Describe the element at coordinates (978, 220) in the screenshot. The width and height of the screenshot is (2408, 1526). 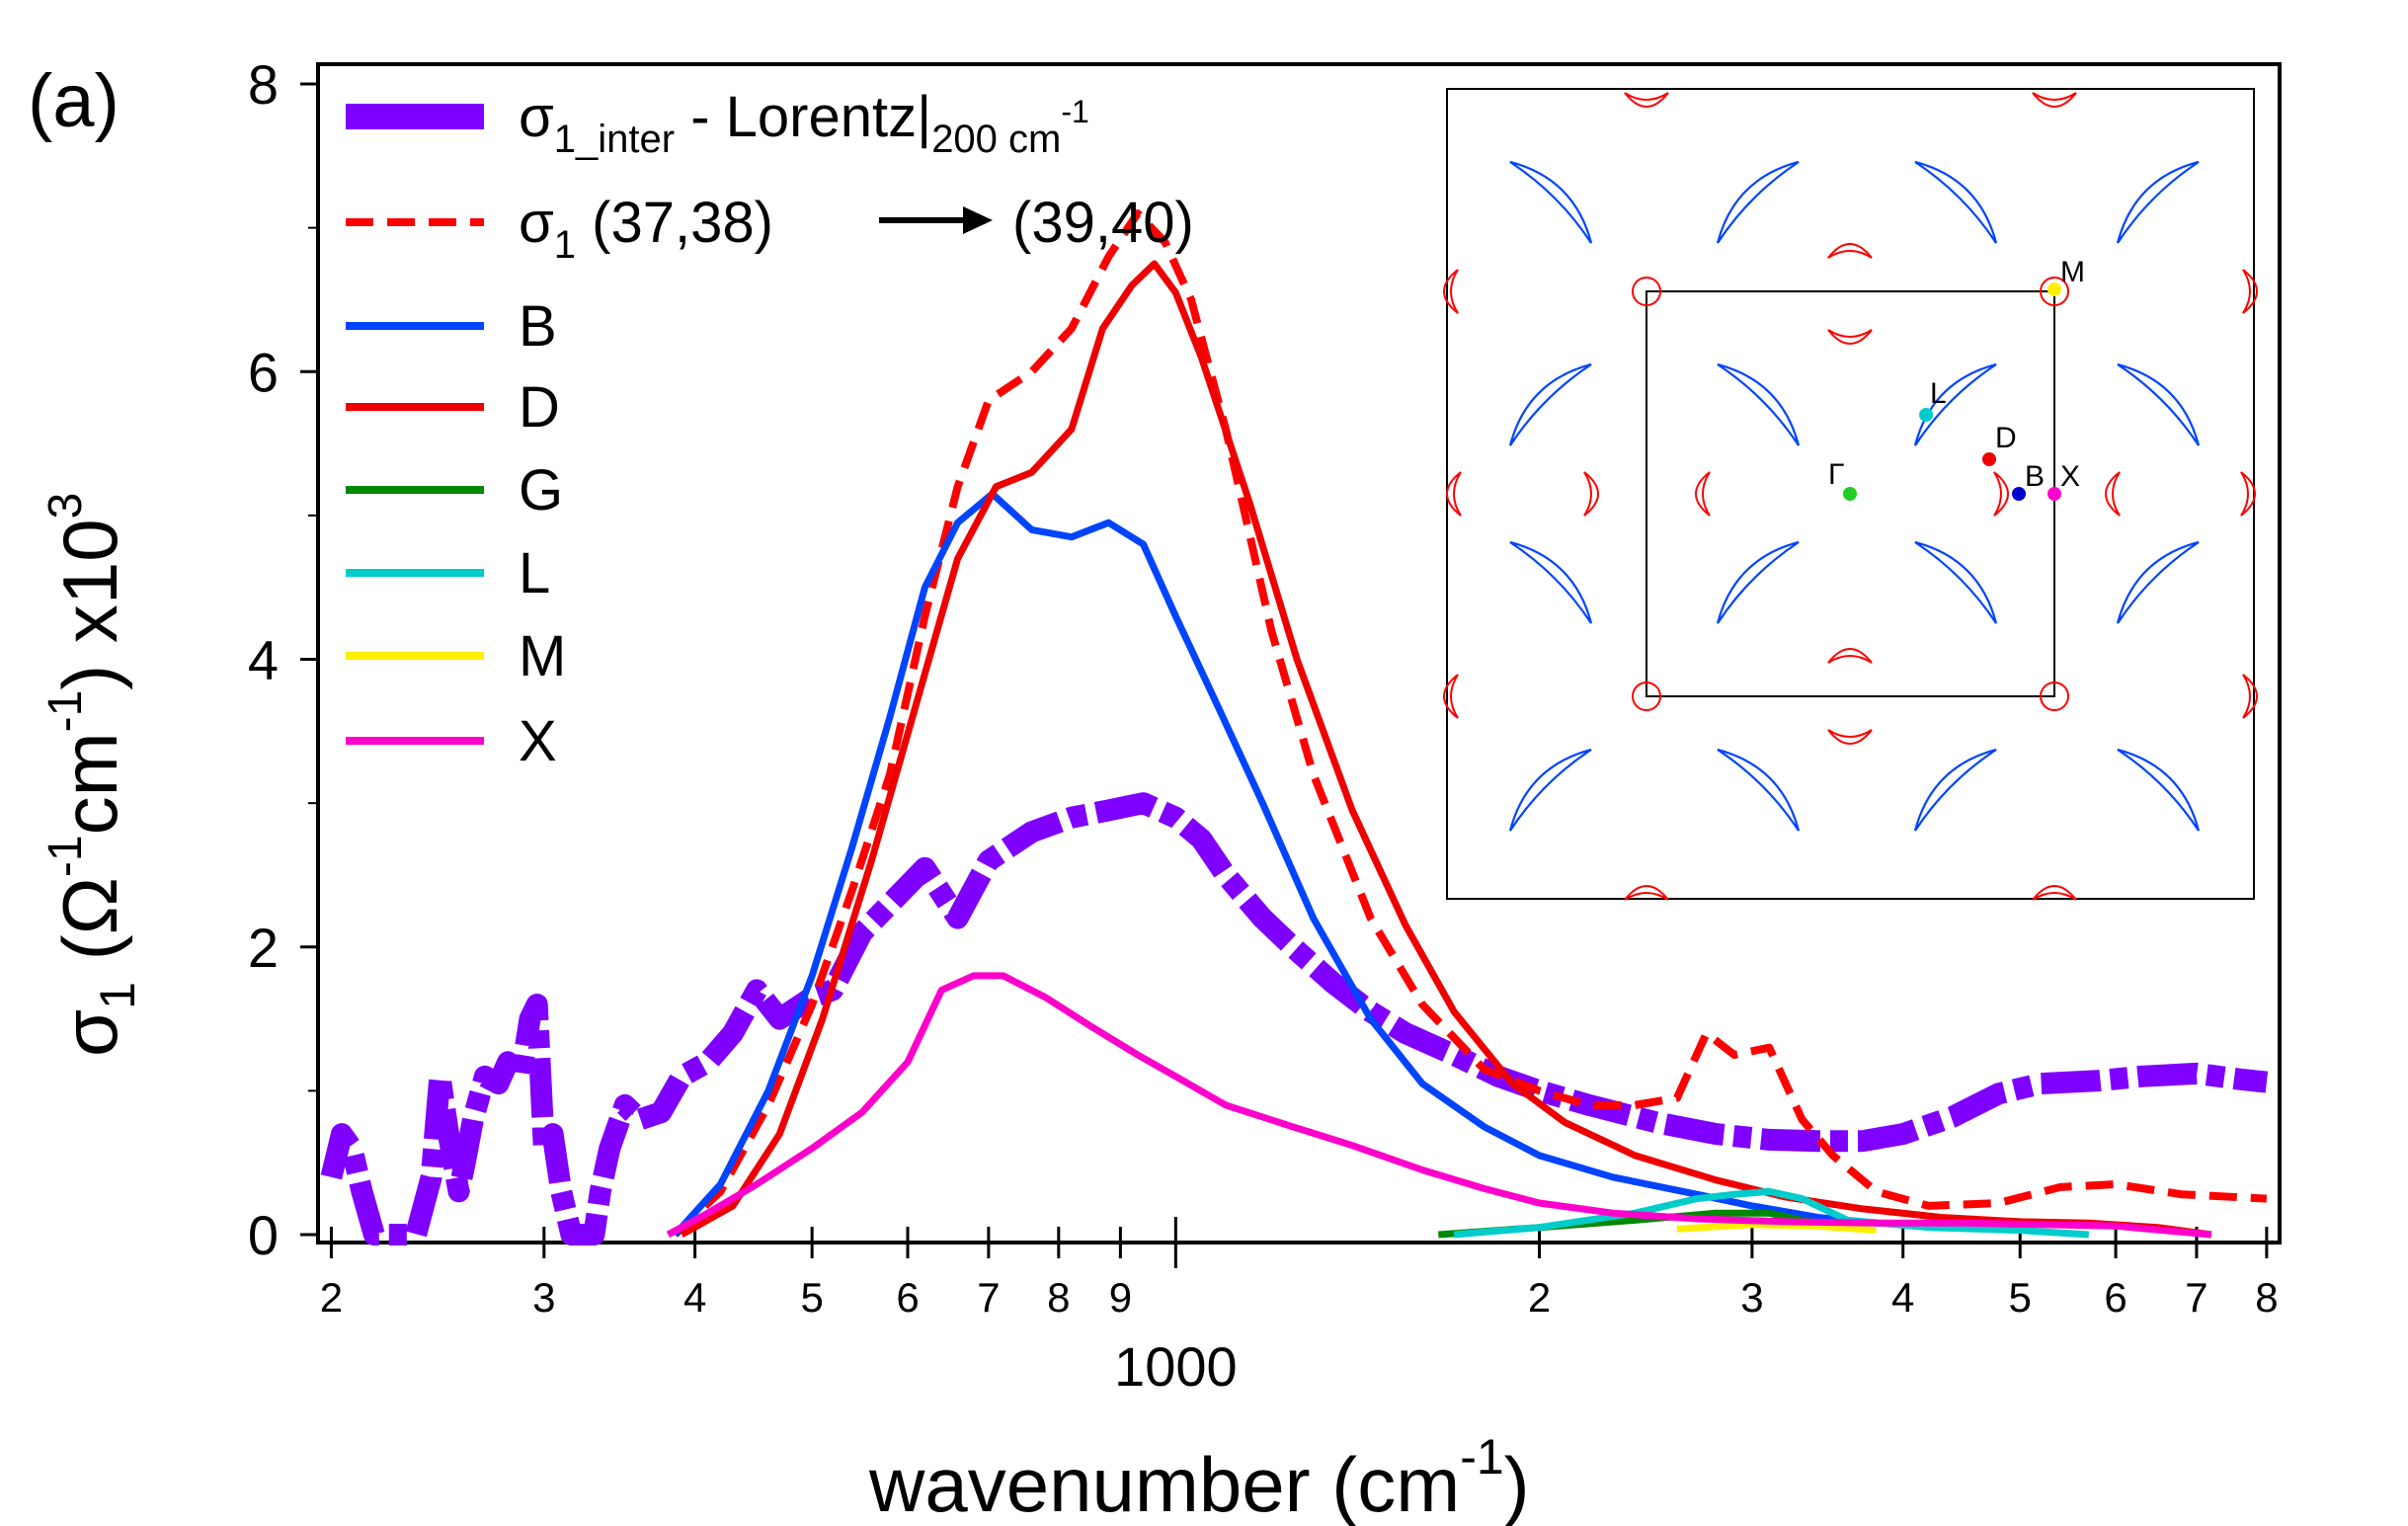
I see `legend-arrow-head` at that location.